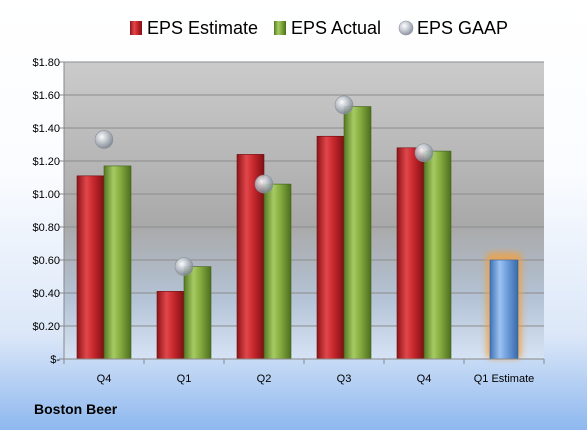 The height and width of the screenshot is (430, 587). I want to click on chart-legend: EPS Estimate EPS Actual EPS GAAP, so click(319, 28).